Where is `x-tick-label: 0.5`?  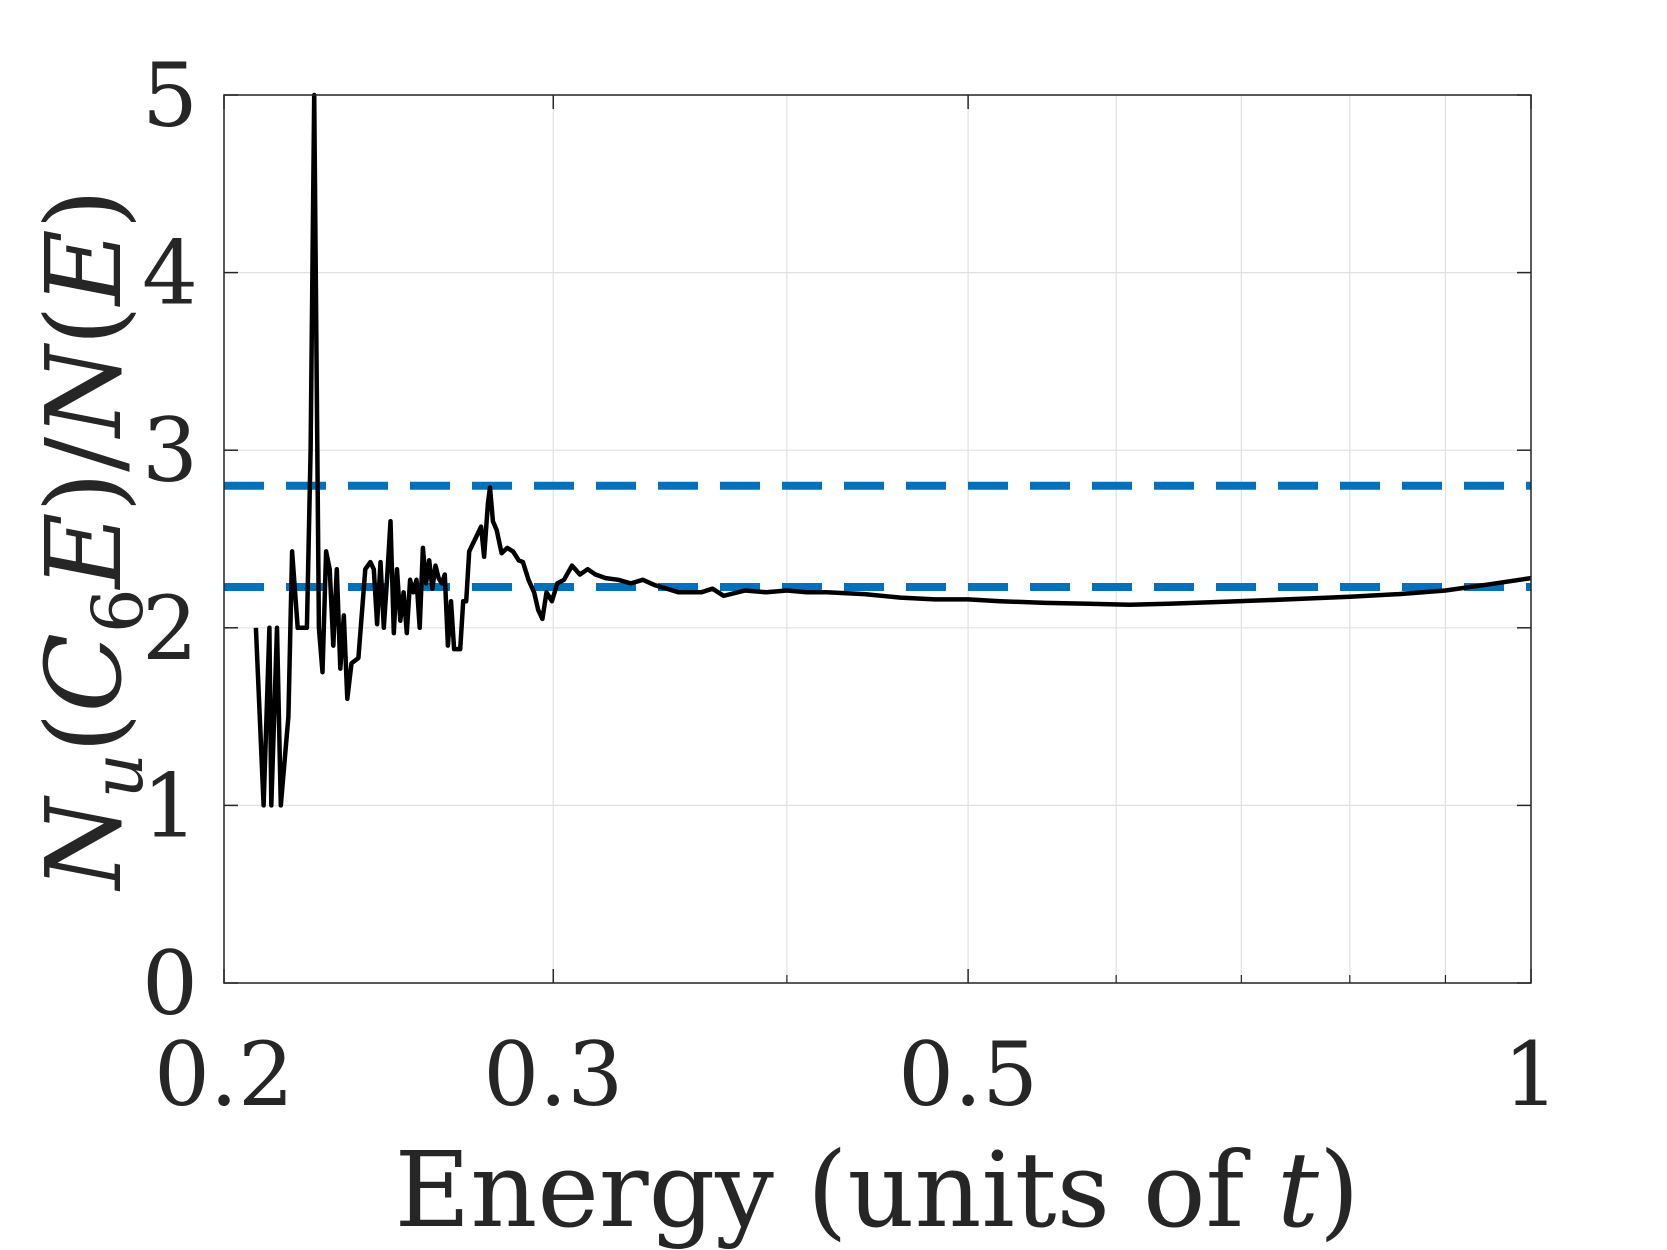
x-tick-label: 0.5 is located at coordinates (968, 1074).